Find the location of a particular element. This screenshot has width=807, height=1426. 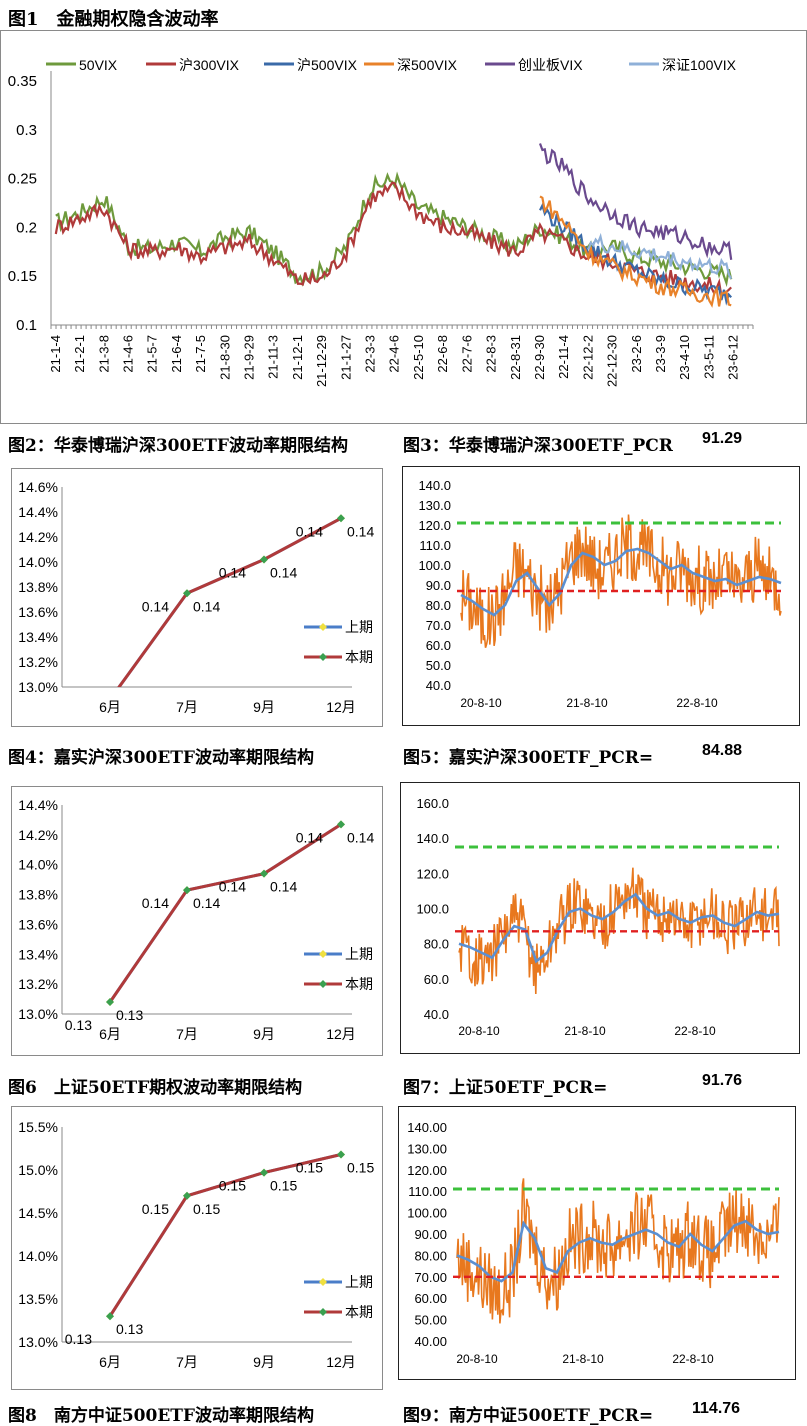

x-tick-label: 12月 is located at coordinates (341, 707).